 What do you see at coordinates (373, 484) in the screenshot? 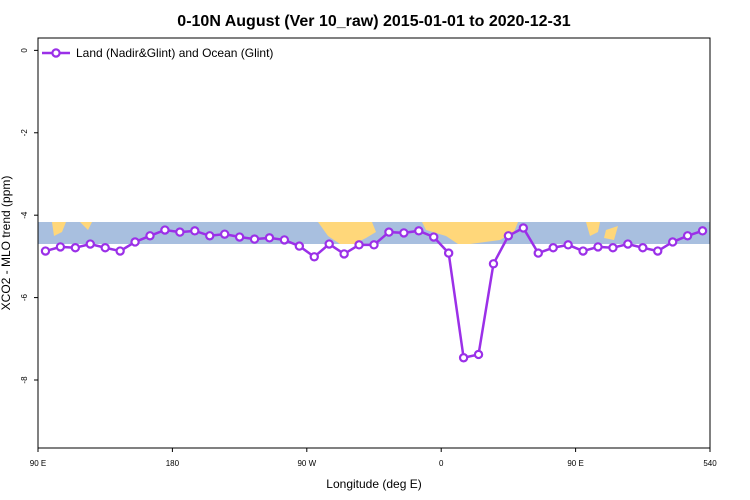
I see `x-axis-label: Longitude (deg E)` at bounding box center [373, 484].